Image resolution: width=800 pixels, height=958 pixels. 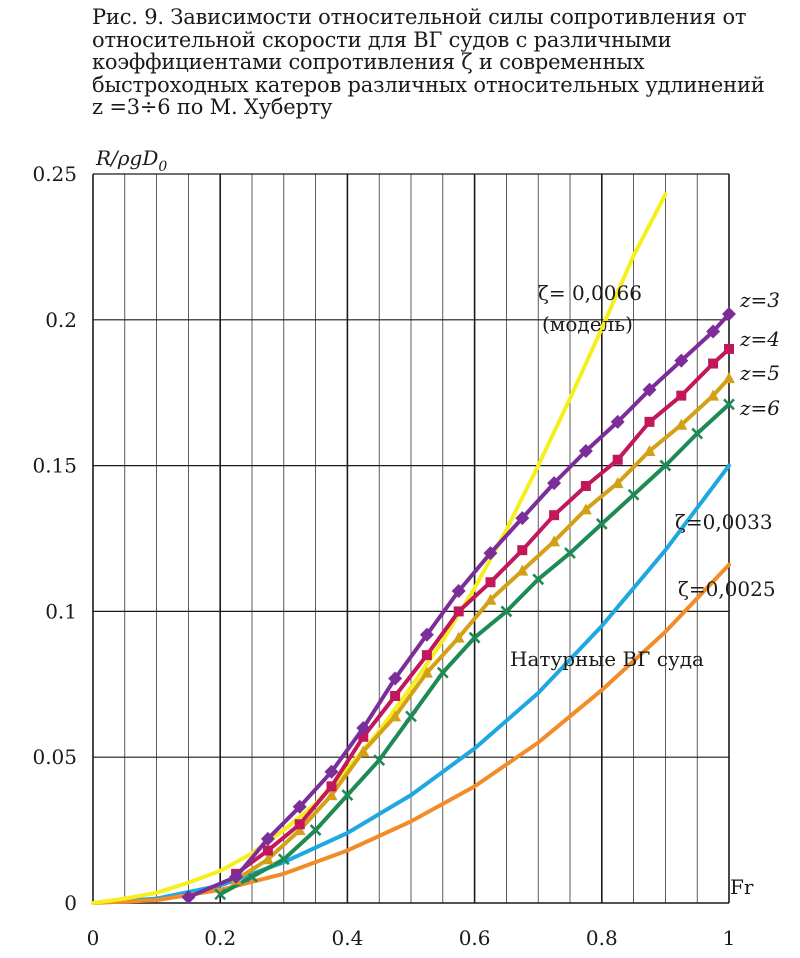 What do you see at coordinates (475, 938) in the screenshot?
I see `x-tick-label: 0.6` at bounding box center [475, 938].